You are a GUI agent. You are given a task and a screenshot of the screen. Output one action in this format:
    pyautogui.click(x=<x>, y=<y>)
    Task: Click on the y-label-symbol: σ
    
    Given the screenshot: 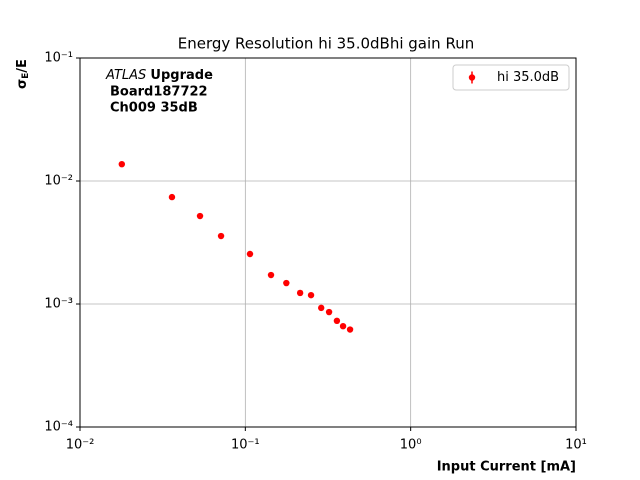 What is the action you would take?
    pyautogui.click(x=22, y=84)
    